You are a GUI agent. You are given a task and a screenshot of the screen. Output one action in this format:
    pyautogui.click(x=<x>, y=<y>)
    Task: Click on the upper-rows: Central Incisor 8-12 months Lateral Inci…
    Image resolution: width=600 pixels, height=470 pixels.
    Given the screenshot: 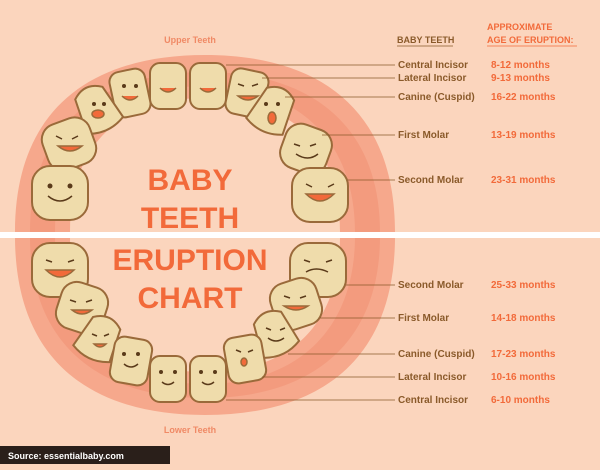 What is the action you would take?
    pyautogui.click(x=477, y=123)
    